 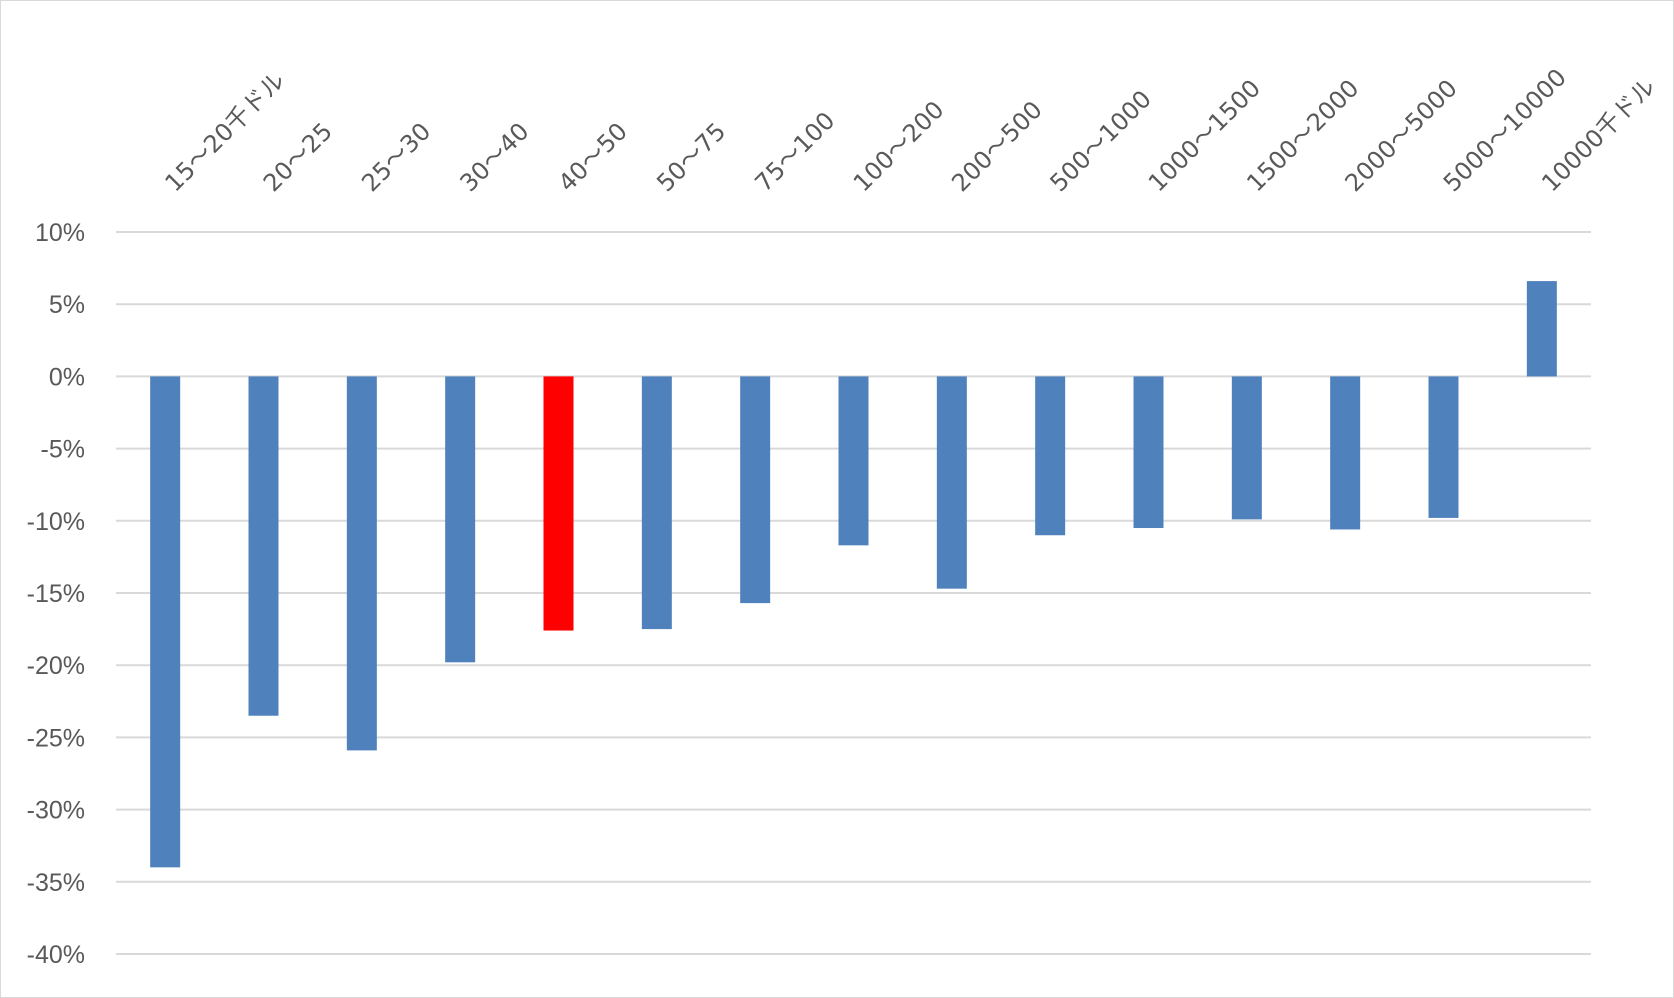 What do you see at coordinates (899, 147) in the screenshot?
I see `category-label: 100～200` at bounding box center [899, 147].